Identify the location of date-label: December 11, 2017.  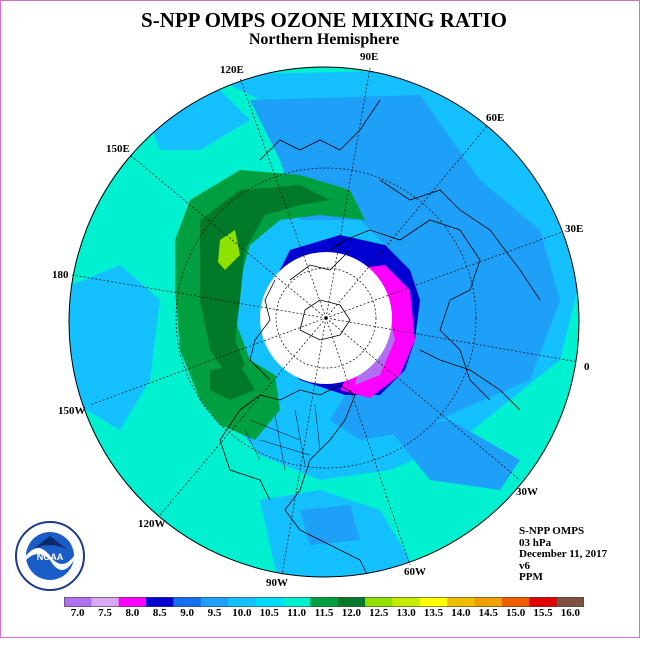
(563, 554).